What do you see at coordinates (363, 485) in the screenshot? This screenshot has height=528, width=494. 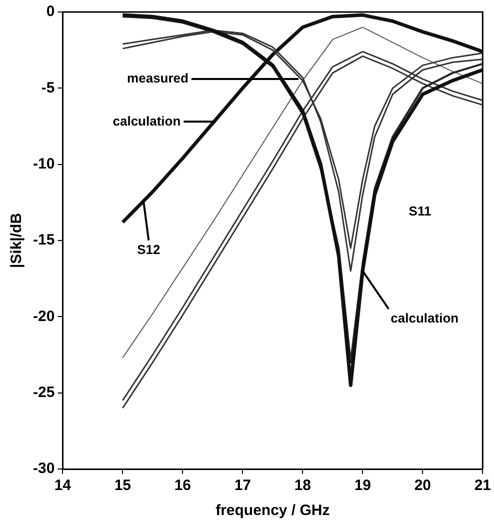 I see `x-tick-label: 19` at bounding box center [363, 485].